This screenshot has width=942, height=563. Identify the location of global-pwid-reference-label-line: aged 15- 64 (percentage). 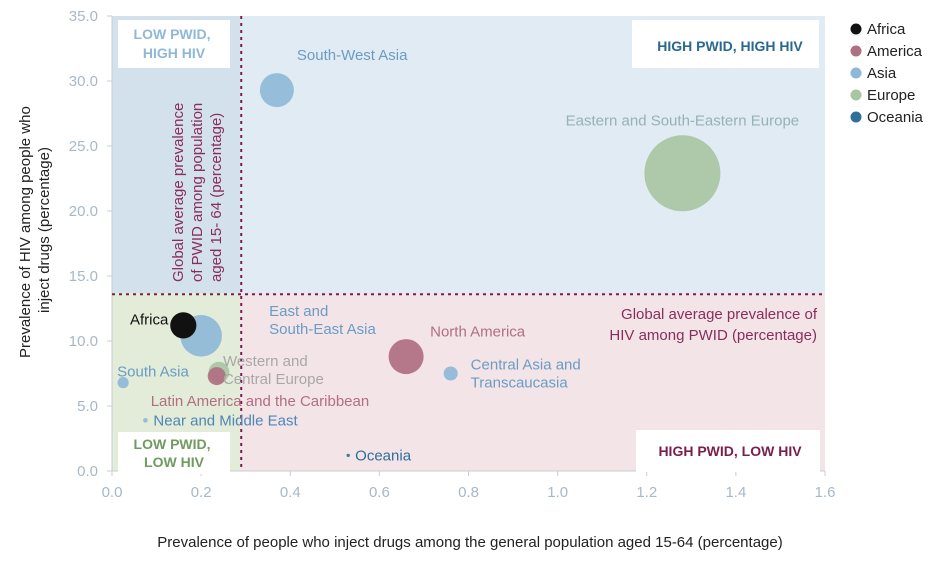
(216, 197).